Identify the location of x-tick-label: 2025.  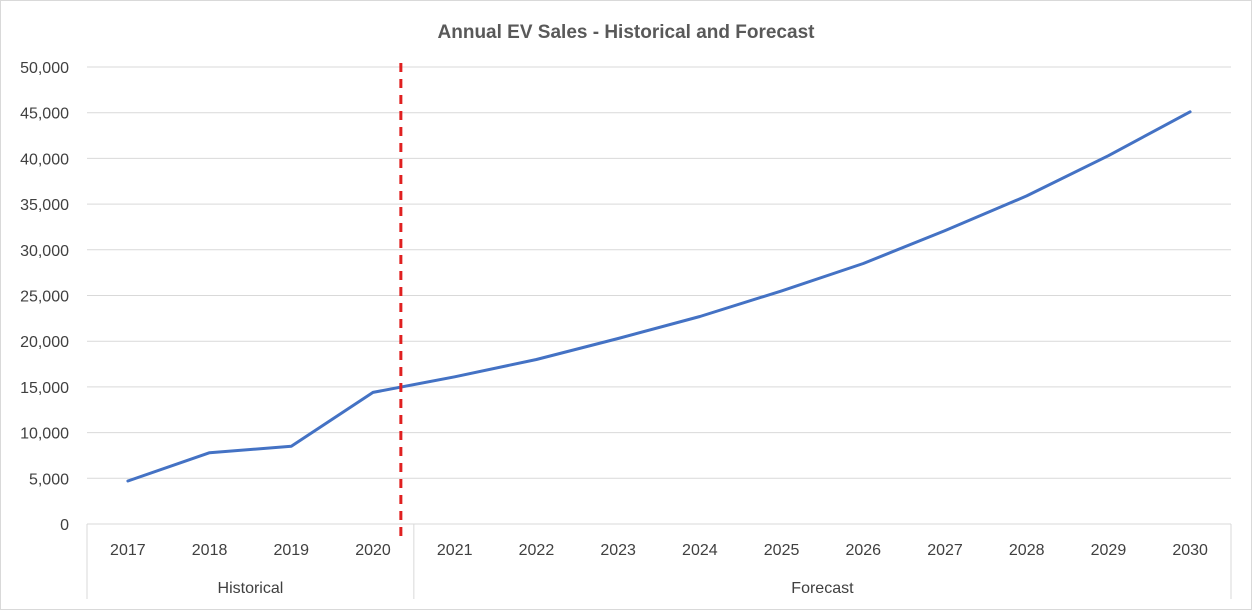
(782, 550).